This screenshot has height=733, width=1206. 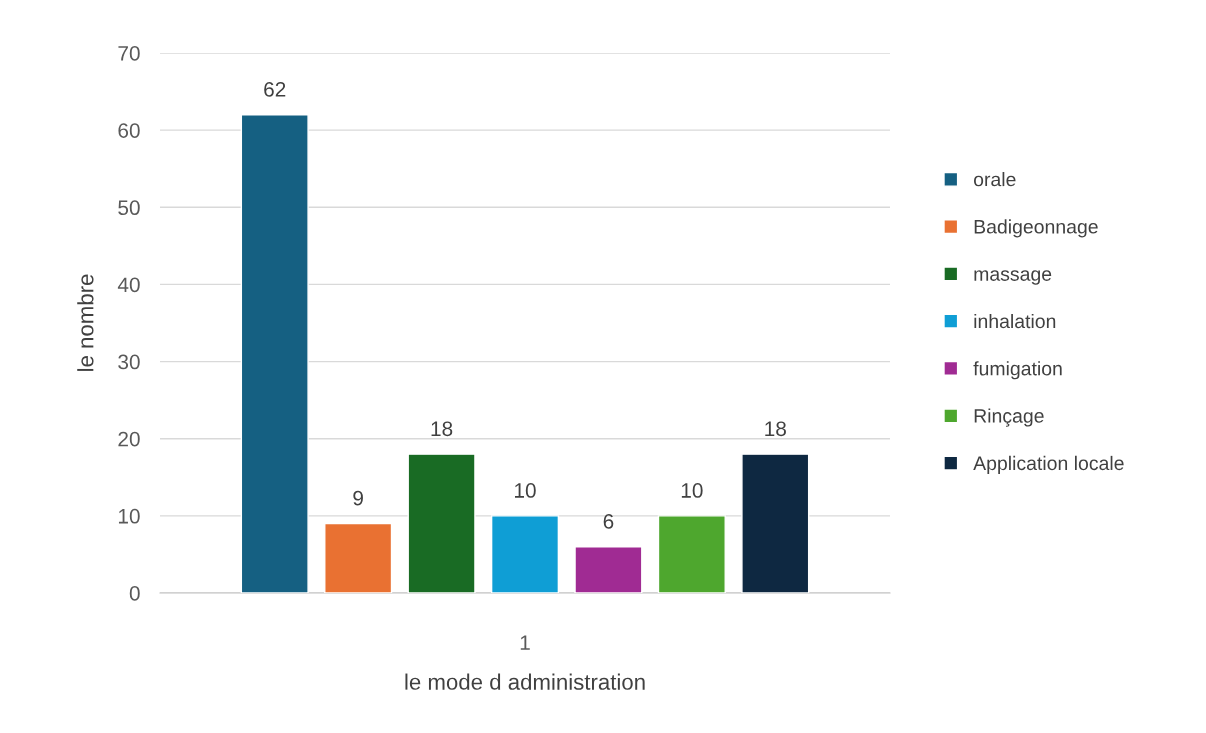 What do you see at coordinates (129, 130) in the screenshot?
I see `y-tick-label: 60` at bounding box center [129, 130].